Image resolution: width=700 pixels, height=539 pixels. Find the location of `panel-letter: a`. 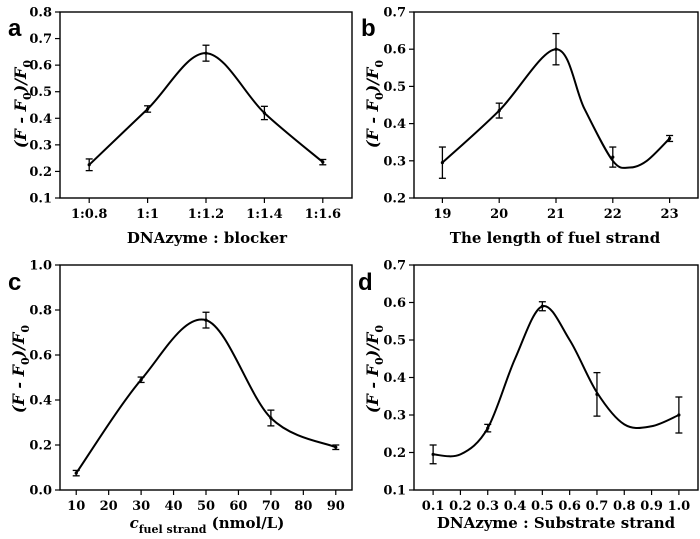

panel-letter: a is located at coordinates (15, 28).